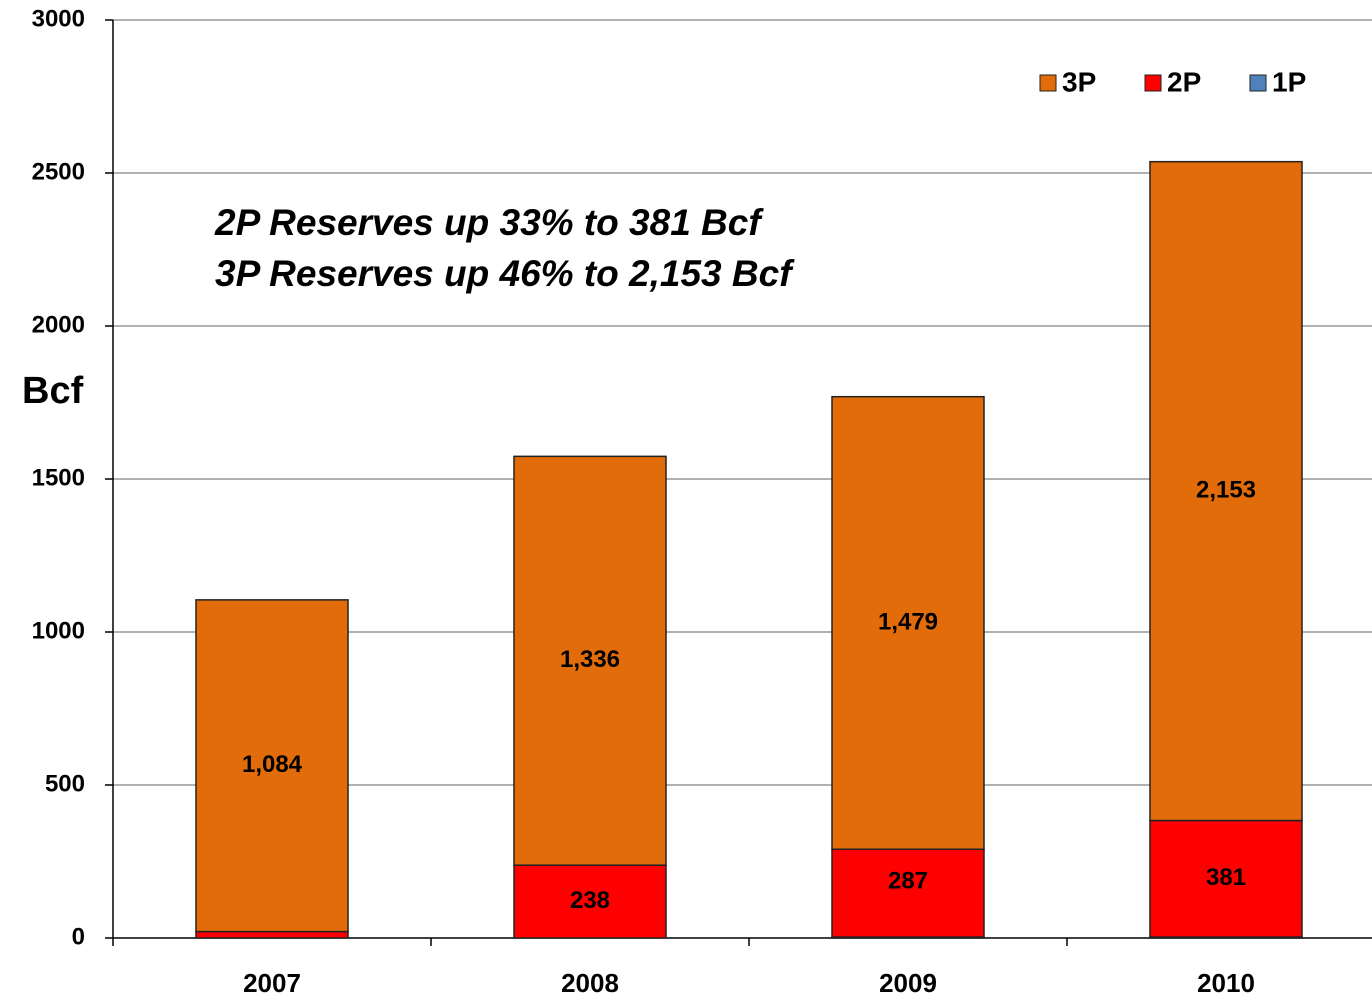 The image size is (1372, 1002). What do you see at coordinates (58, 18) in the screenshot?
I see `y-tick-label: 3000` at bounding box center [58, 18].